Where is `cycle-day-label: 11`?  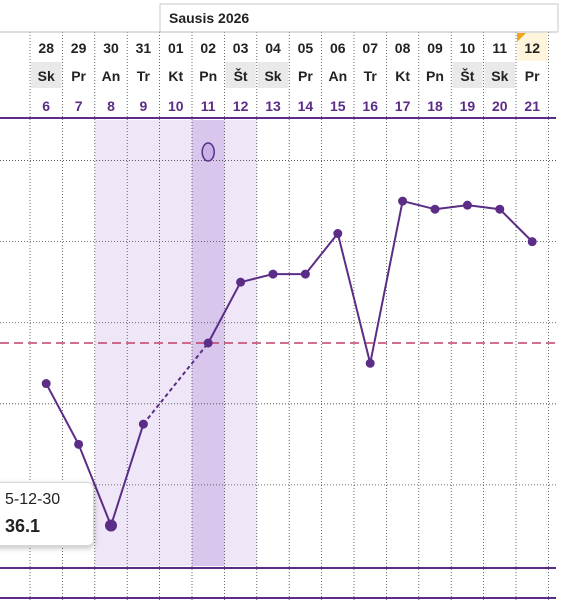 cycle-day-label: 11 is located at coordinates (208, 106).